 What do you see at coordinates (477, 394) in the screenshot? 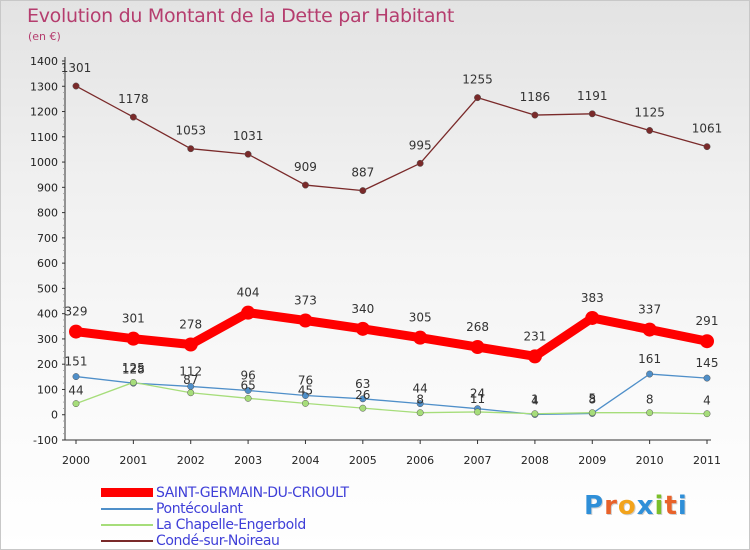
I see `data-label: 24` at bounding box center [477, 394].